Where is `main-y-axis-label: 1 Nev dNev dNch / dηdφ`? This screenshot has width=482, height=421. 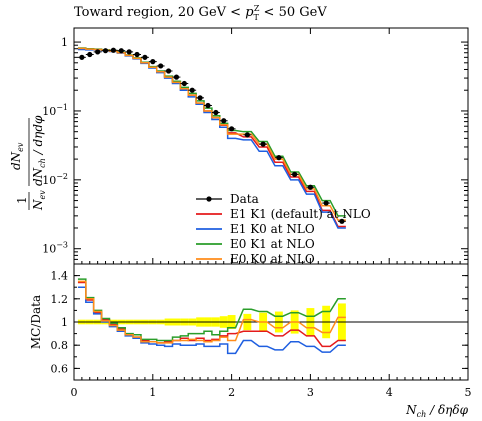
main-y-axis-label: 1 Nev dNev dNch / dηdφ is located at coordinates (28, 163).